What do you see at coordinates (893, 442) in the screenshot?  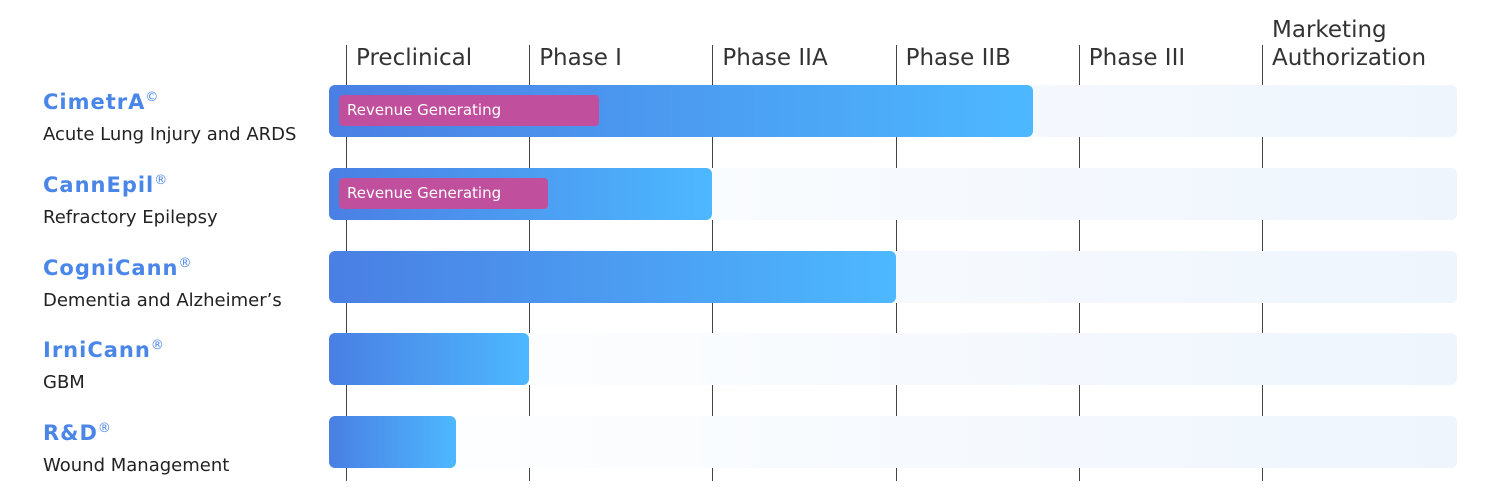 I see `track` at bounding box center [893, 442].